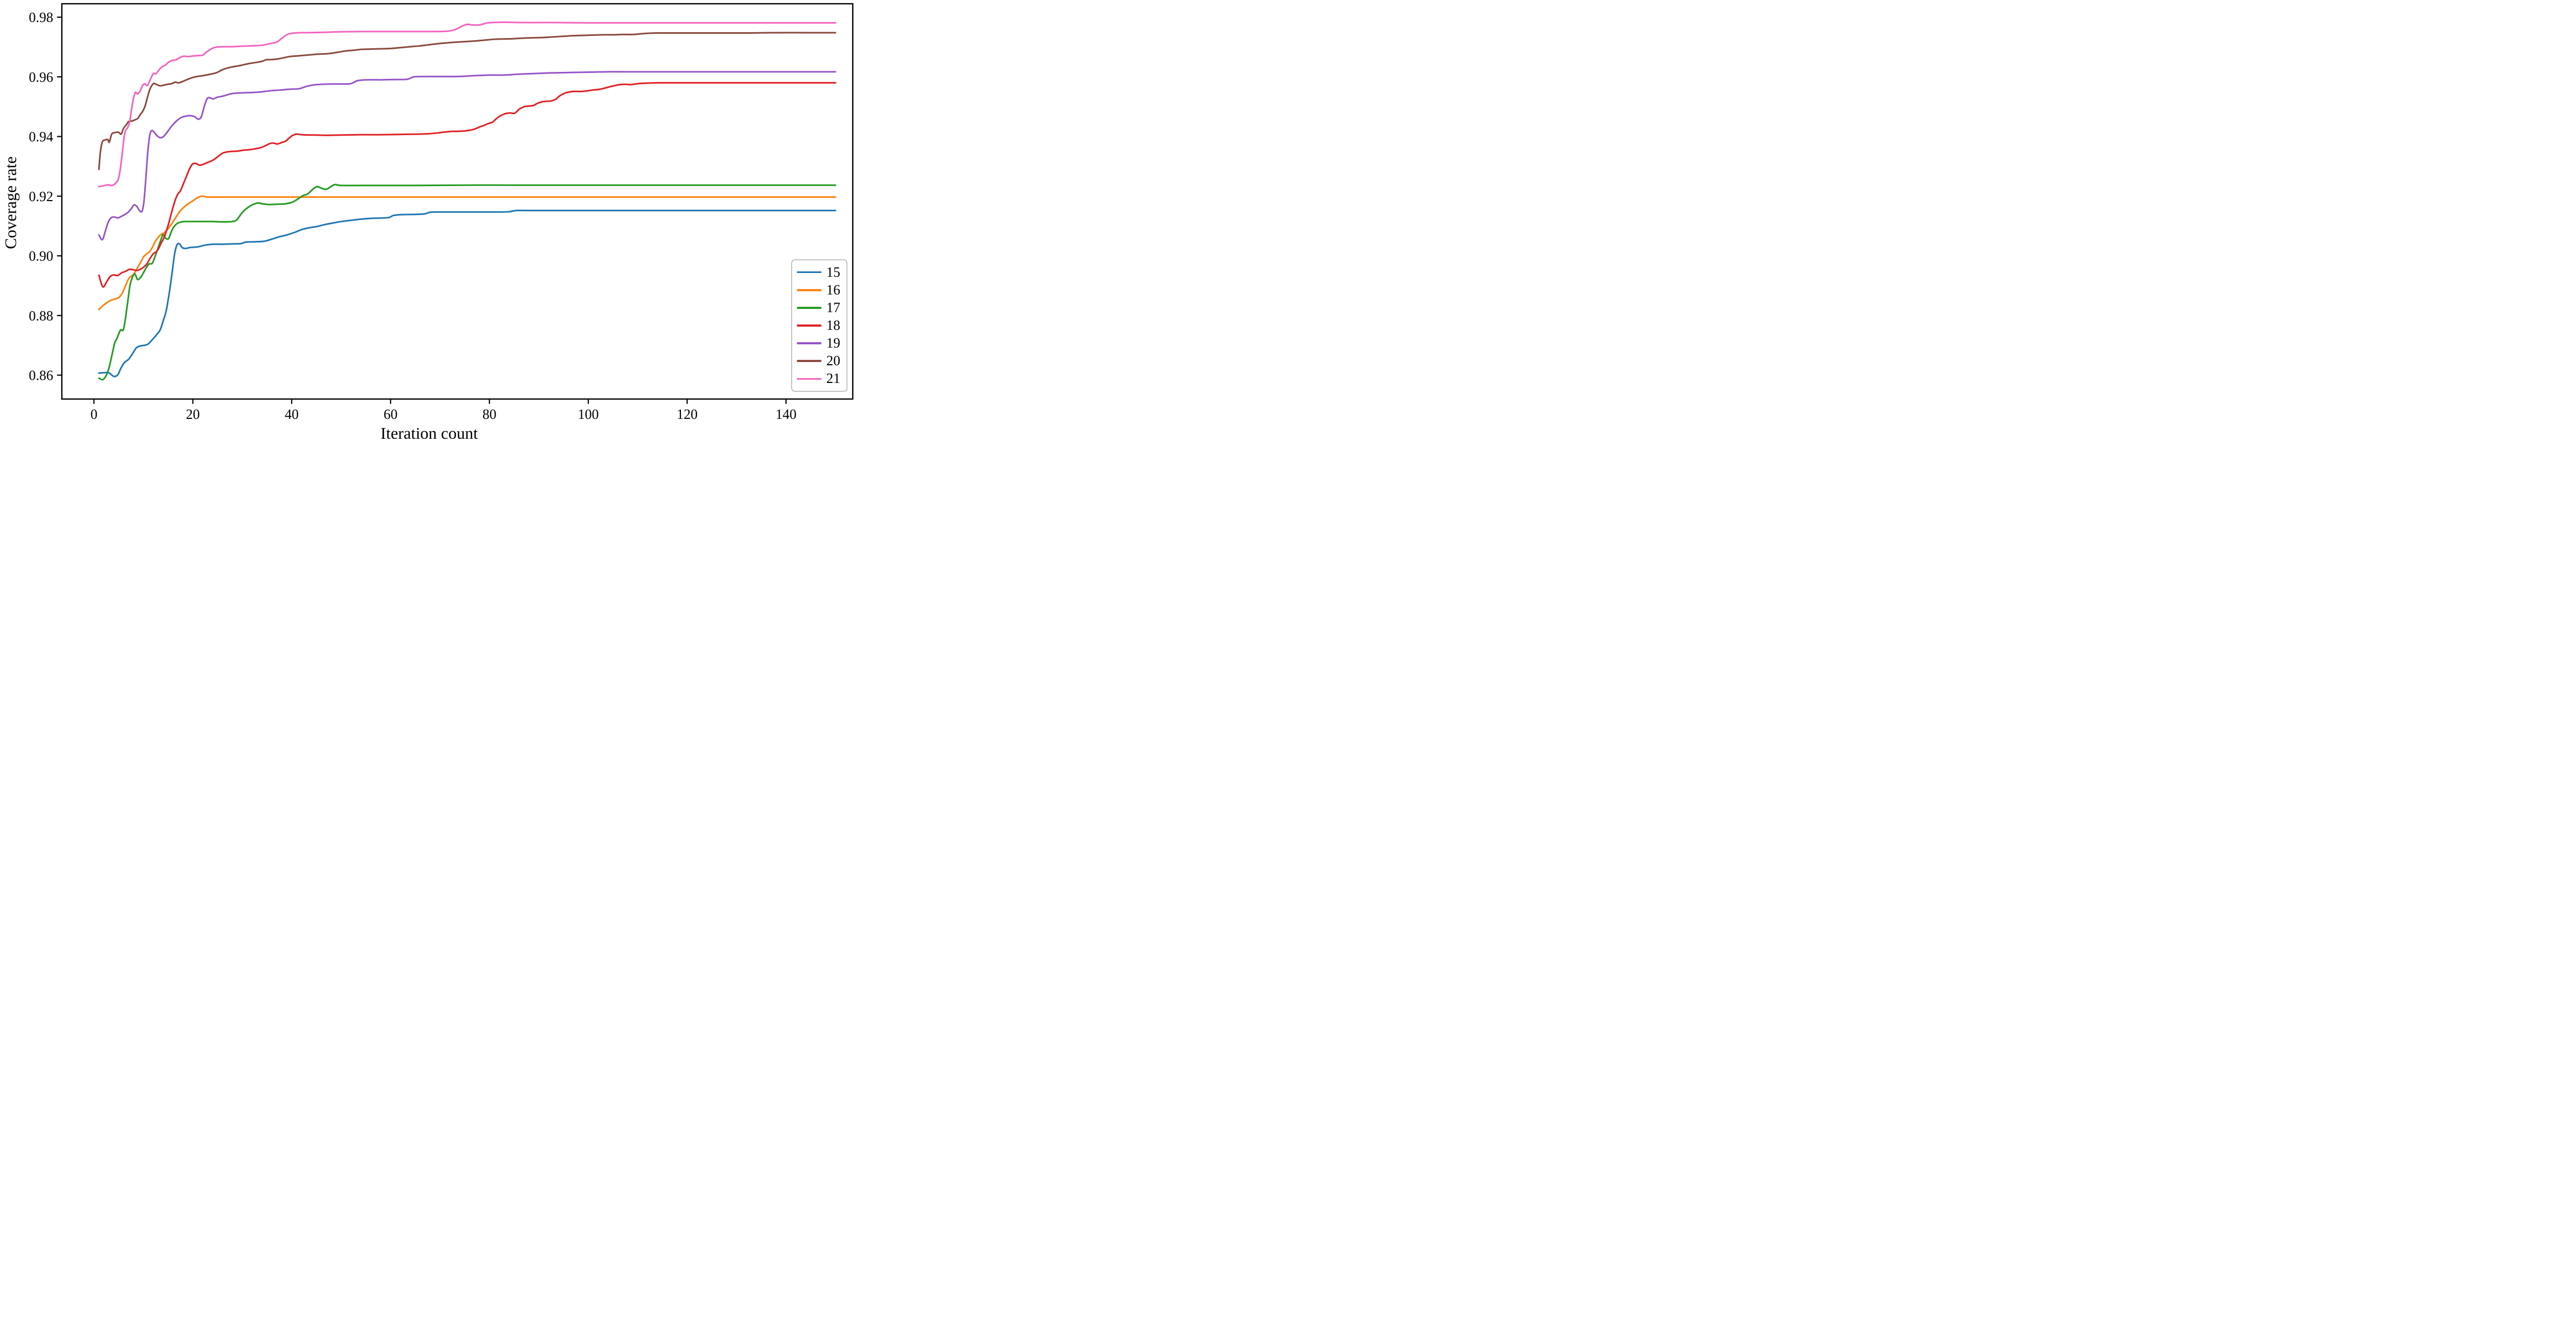  Describe the element at coordinates (193, 414) in the screenshot. I see `x-tick-label: 20` at that location.